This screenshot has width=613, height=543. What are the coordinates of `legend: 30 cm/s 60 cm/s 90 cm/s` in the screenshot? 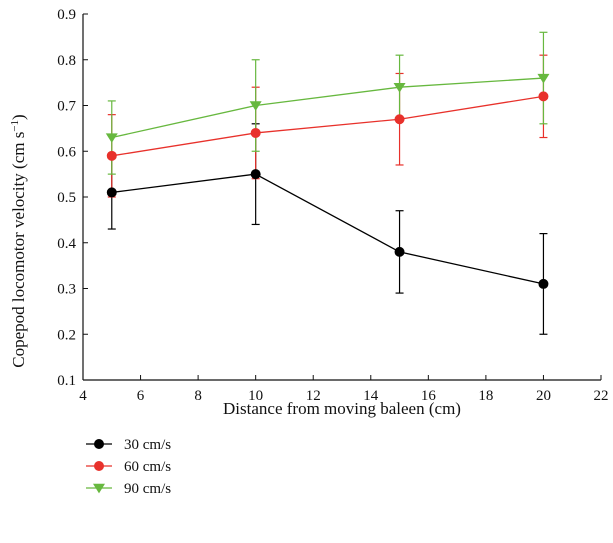 It's located at (128, 467).